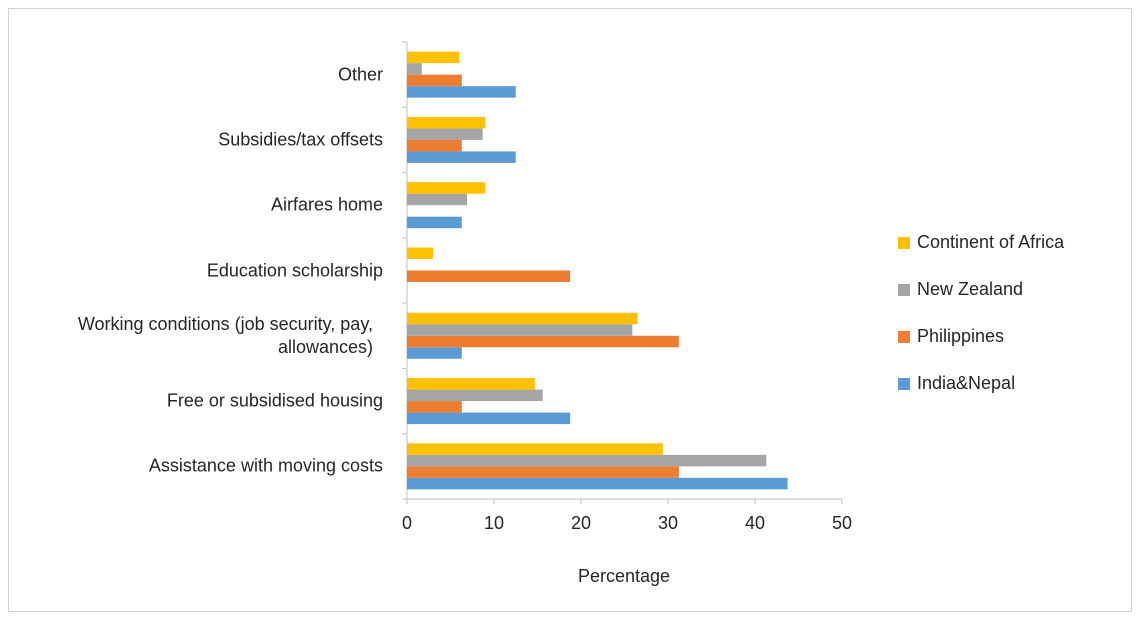 The width and height of the screenshot is (1140, 620). What do you see at coordinates (960, 336) in the screenshot?
I see `legend-label: Philippines` at bounding box center [960, 336].